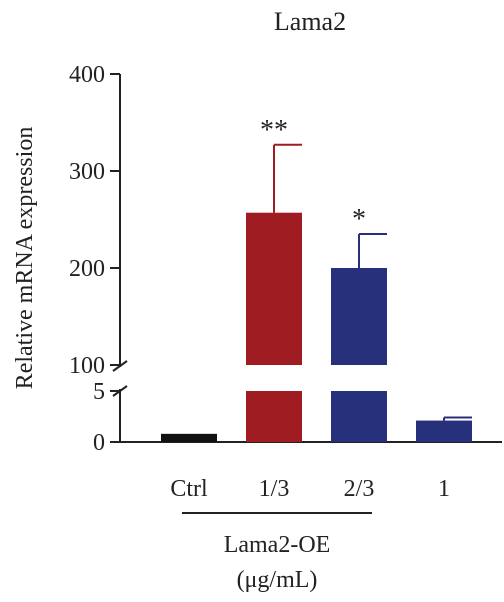  I want to click on x-tick-label: 1, so click(444, 489).